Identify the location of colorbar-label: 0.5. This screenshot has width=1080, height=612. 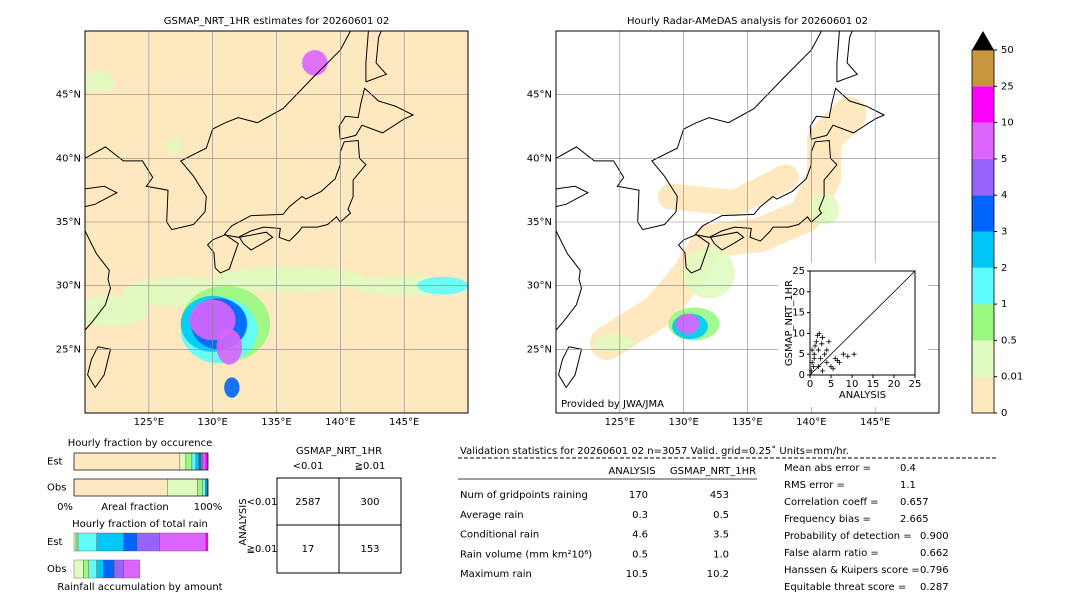
(1009, 340).